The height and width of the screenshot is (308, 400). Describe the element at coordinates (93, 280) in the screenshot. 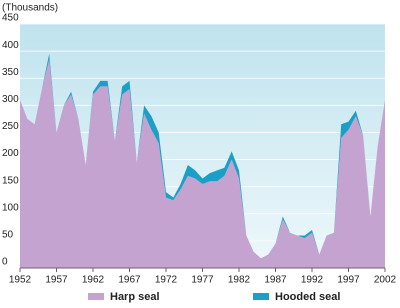

I see `x-tick-label: 1962` at that location.